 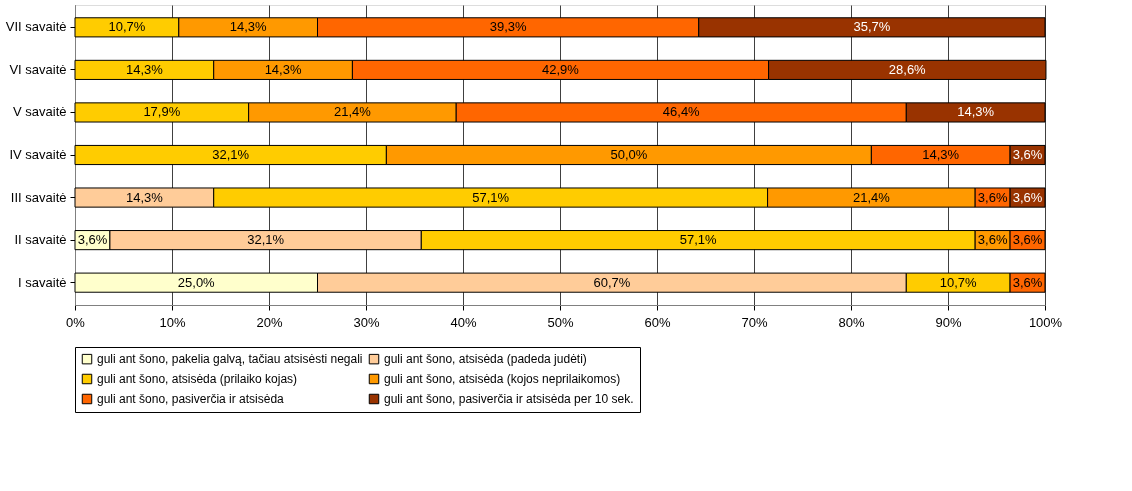 I want to click on x-tick-label: 50%, so click(x=560, y=322).